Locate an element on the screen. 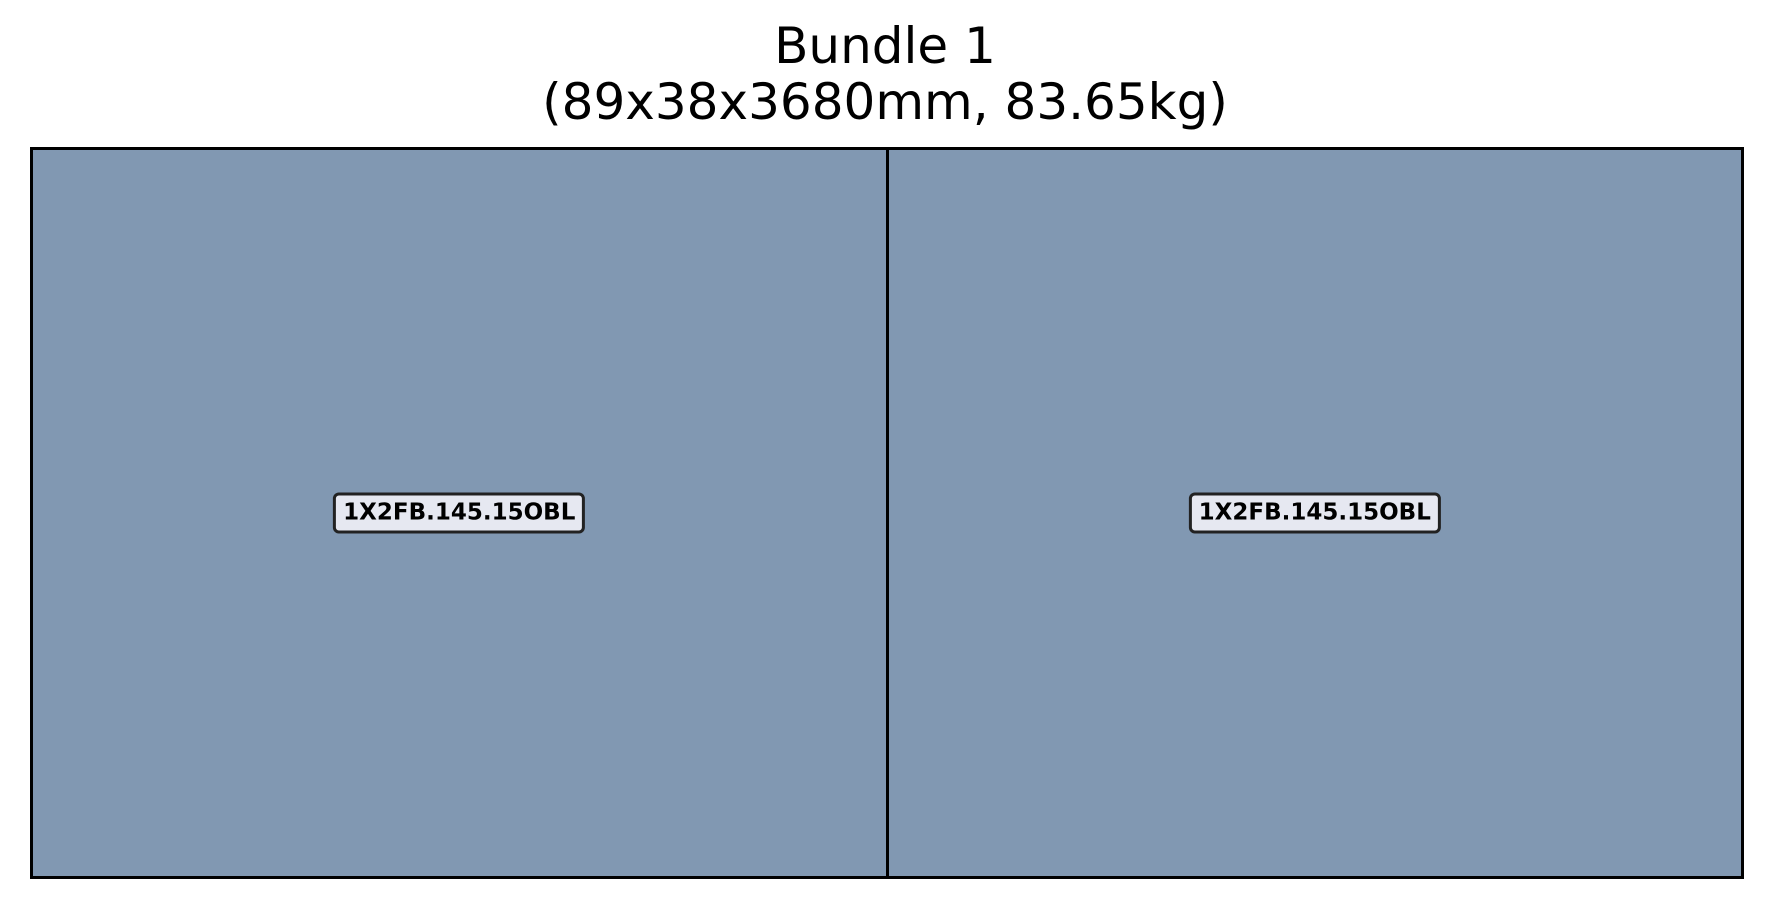 This screenshot has width=1770, height=911. diagram-title: Bundle 1 (89x38x3680mm, 83.65kg) is located at coordinates (885, 74).